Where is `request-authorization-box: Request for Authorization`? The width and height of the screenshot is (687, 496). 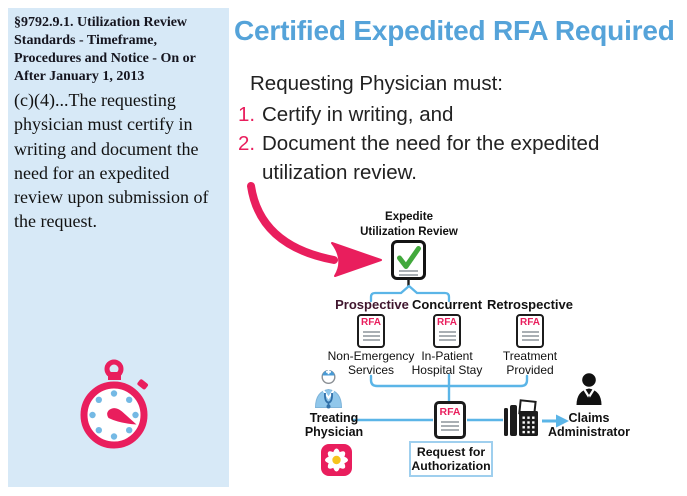 request-authorization-box: Request for Authorization is located at coordinates (451, 459).